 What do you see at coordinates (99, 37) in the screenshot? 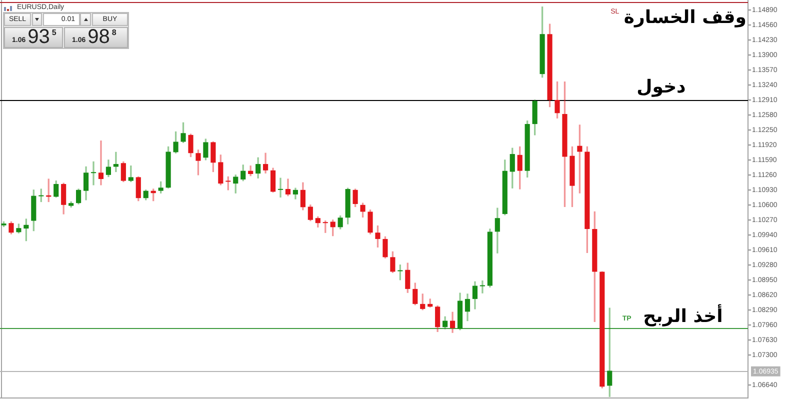
I see `annotation: 98` at bounding box center [99, 37].